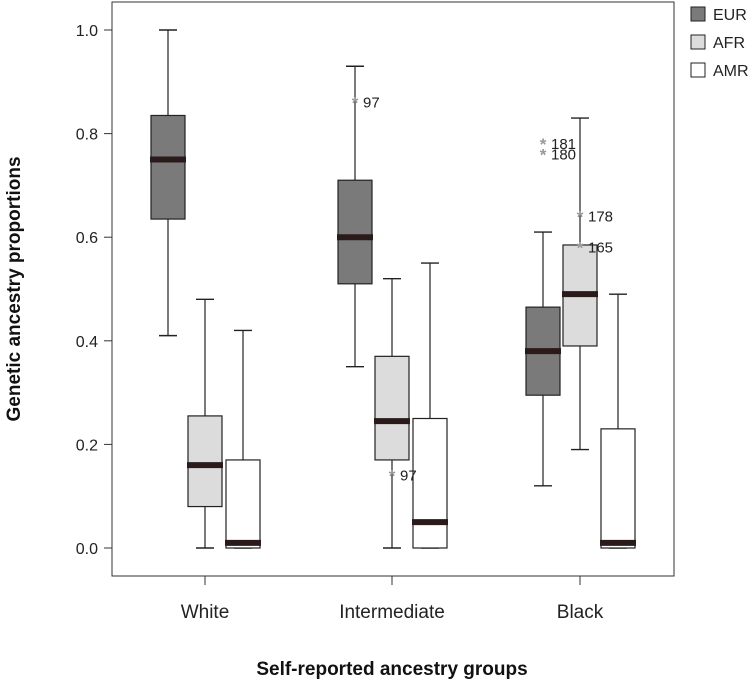 The height and width of the screenshot is (683, 755). I want to click on outlier-label: 178, so click(600, 216).